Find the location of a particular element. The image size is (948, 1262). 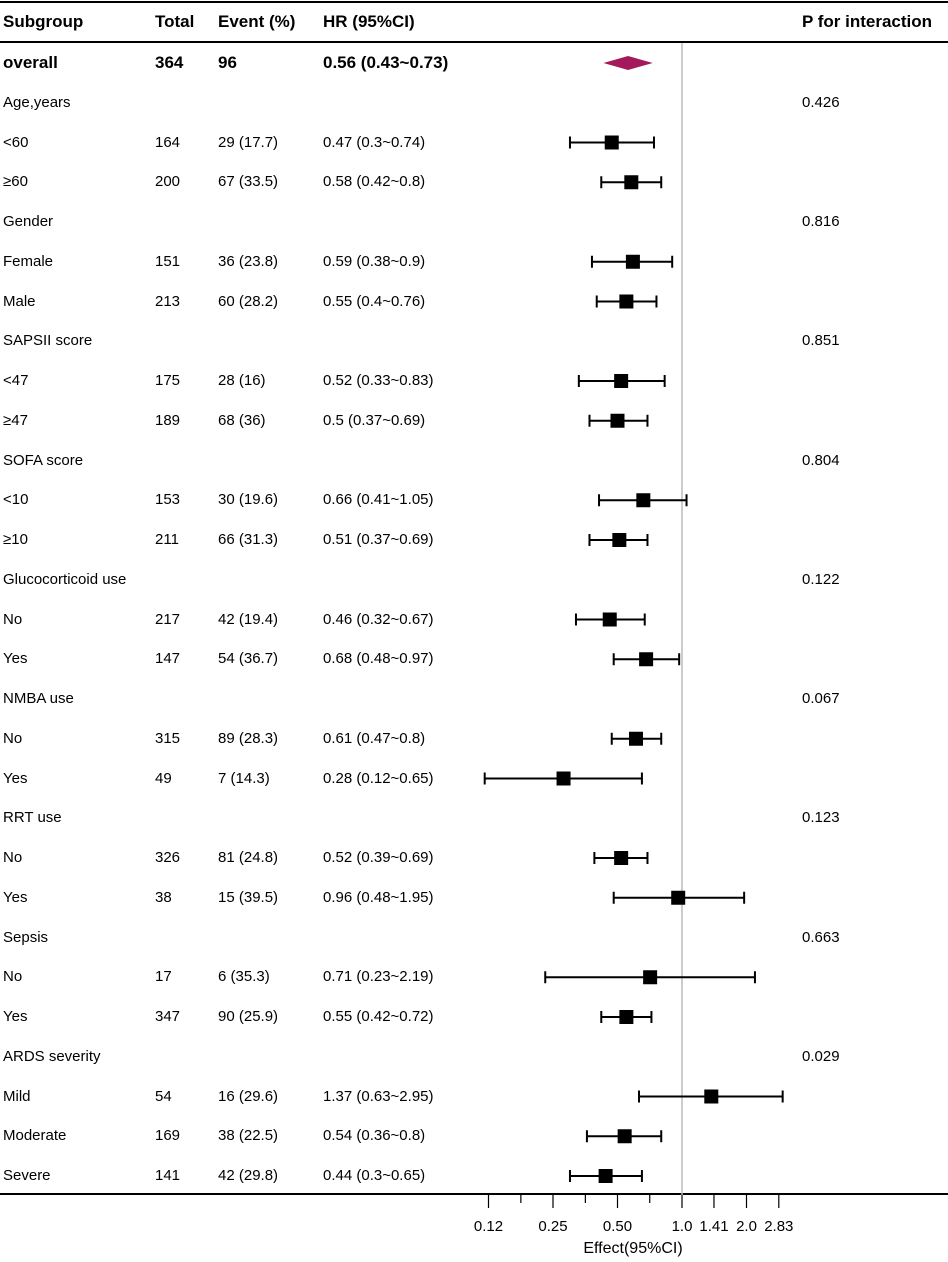

x-axis-label: Effect(95%CI) is located at coordinates (633, 1248).